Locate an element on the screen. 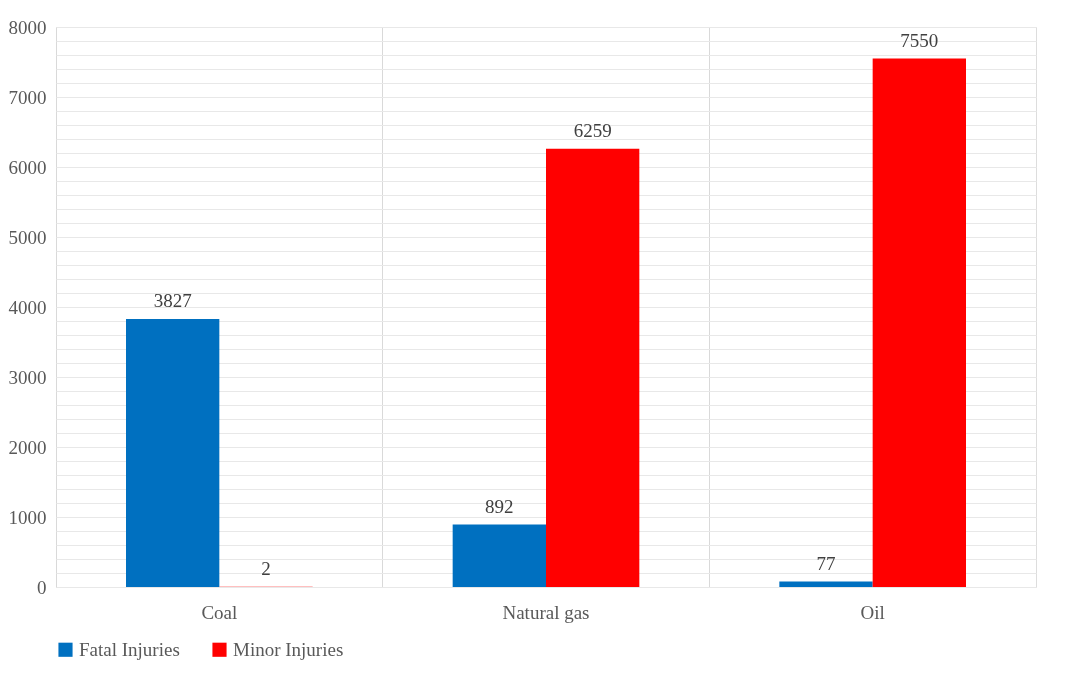 The width and height of the screenshot is (1073, 680). x-tick-label: Oil is located at coordinates (872, 612).